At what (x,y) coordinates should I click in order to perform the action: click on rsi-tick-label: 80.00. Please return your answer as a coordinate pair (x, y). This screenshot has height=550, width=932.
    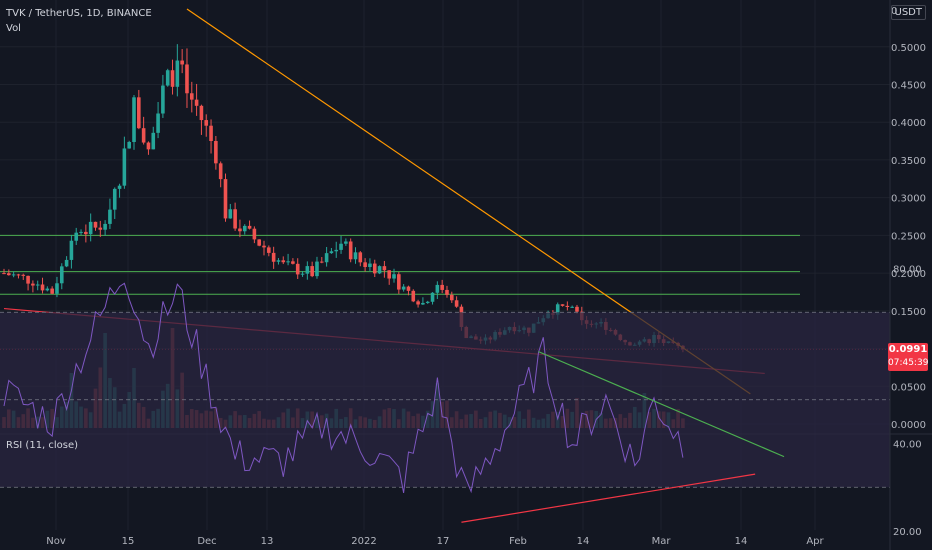
    Looking at the image, I should click on (907, 270).